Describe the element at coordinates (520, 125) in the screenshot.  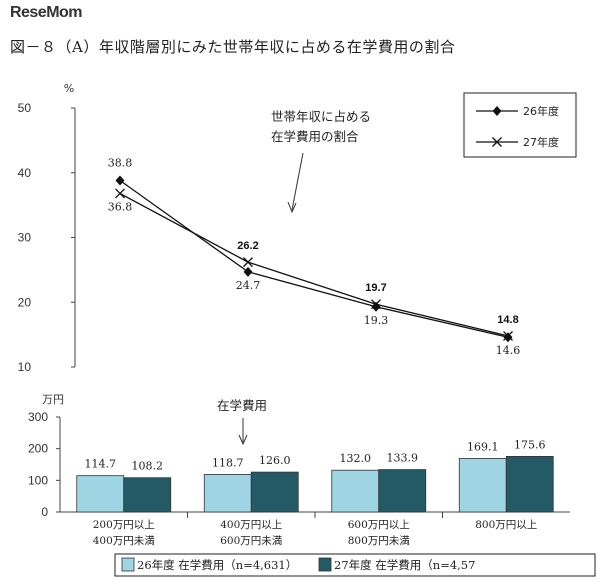
I see `line-legend-box` at that location.